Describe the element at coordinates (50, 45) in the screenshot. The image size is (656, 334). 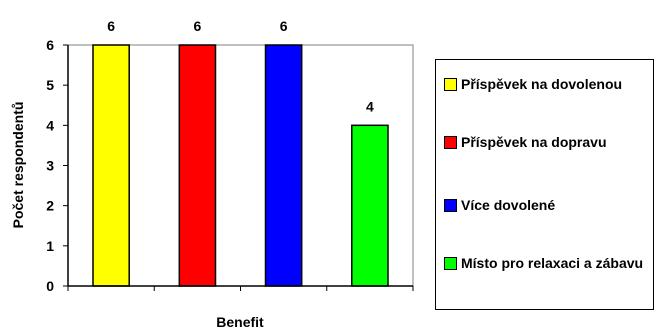
I see `y-tick-label-6: 6` at that location.